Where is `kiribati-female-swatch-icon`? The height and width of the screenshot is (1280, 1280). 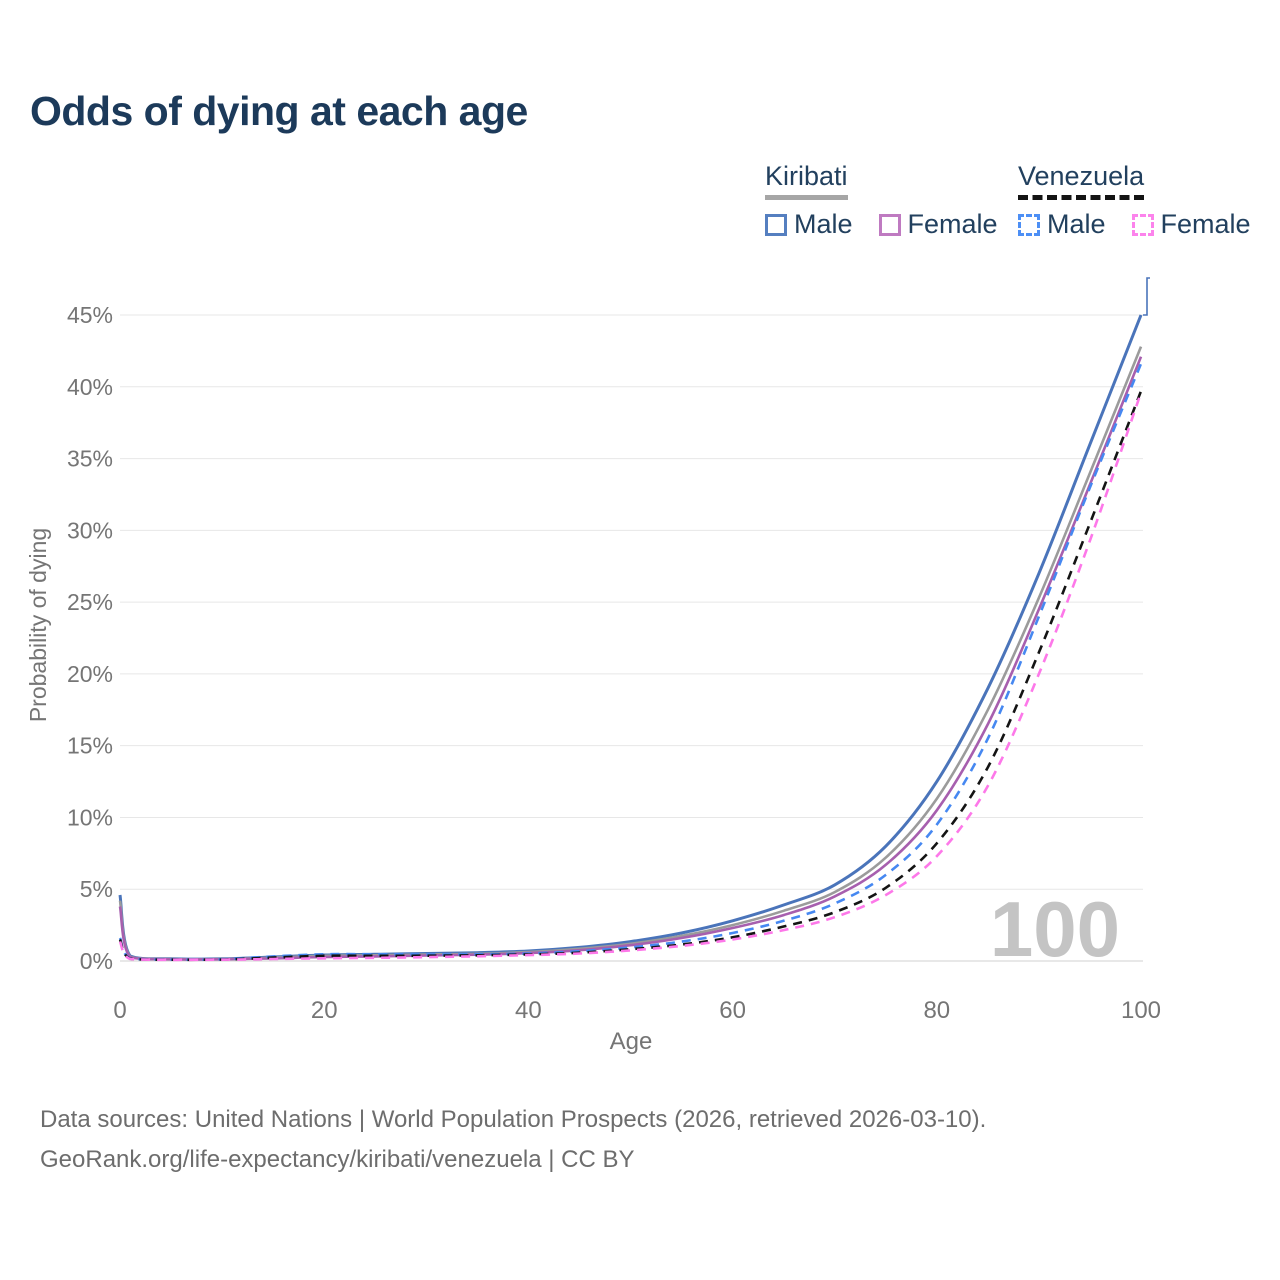
kiribati-female-swatch-icon is located at coordinates (889, 224).